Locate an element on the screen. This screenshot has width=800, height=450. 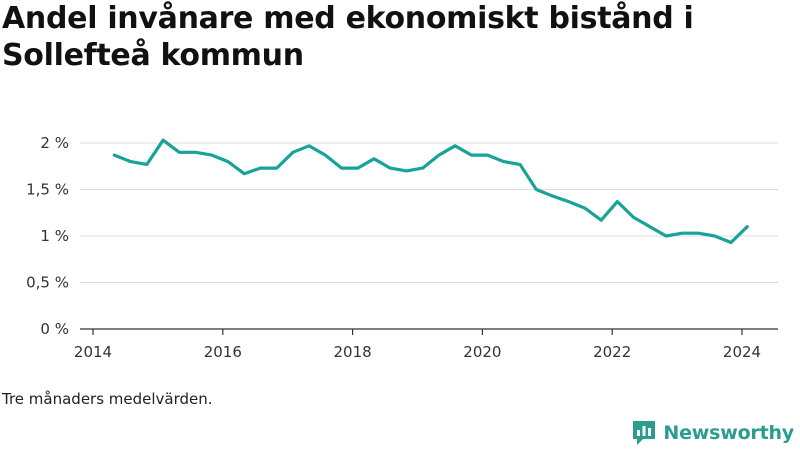
y-tick-label: 1,5 % is located at coordinates (47, 190).